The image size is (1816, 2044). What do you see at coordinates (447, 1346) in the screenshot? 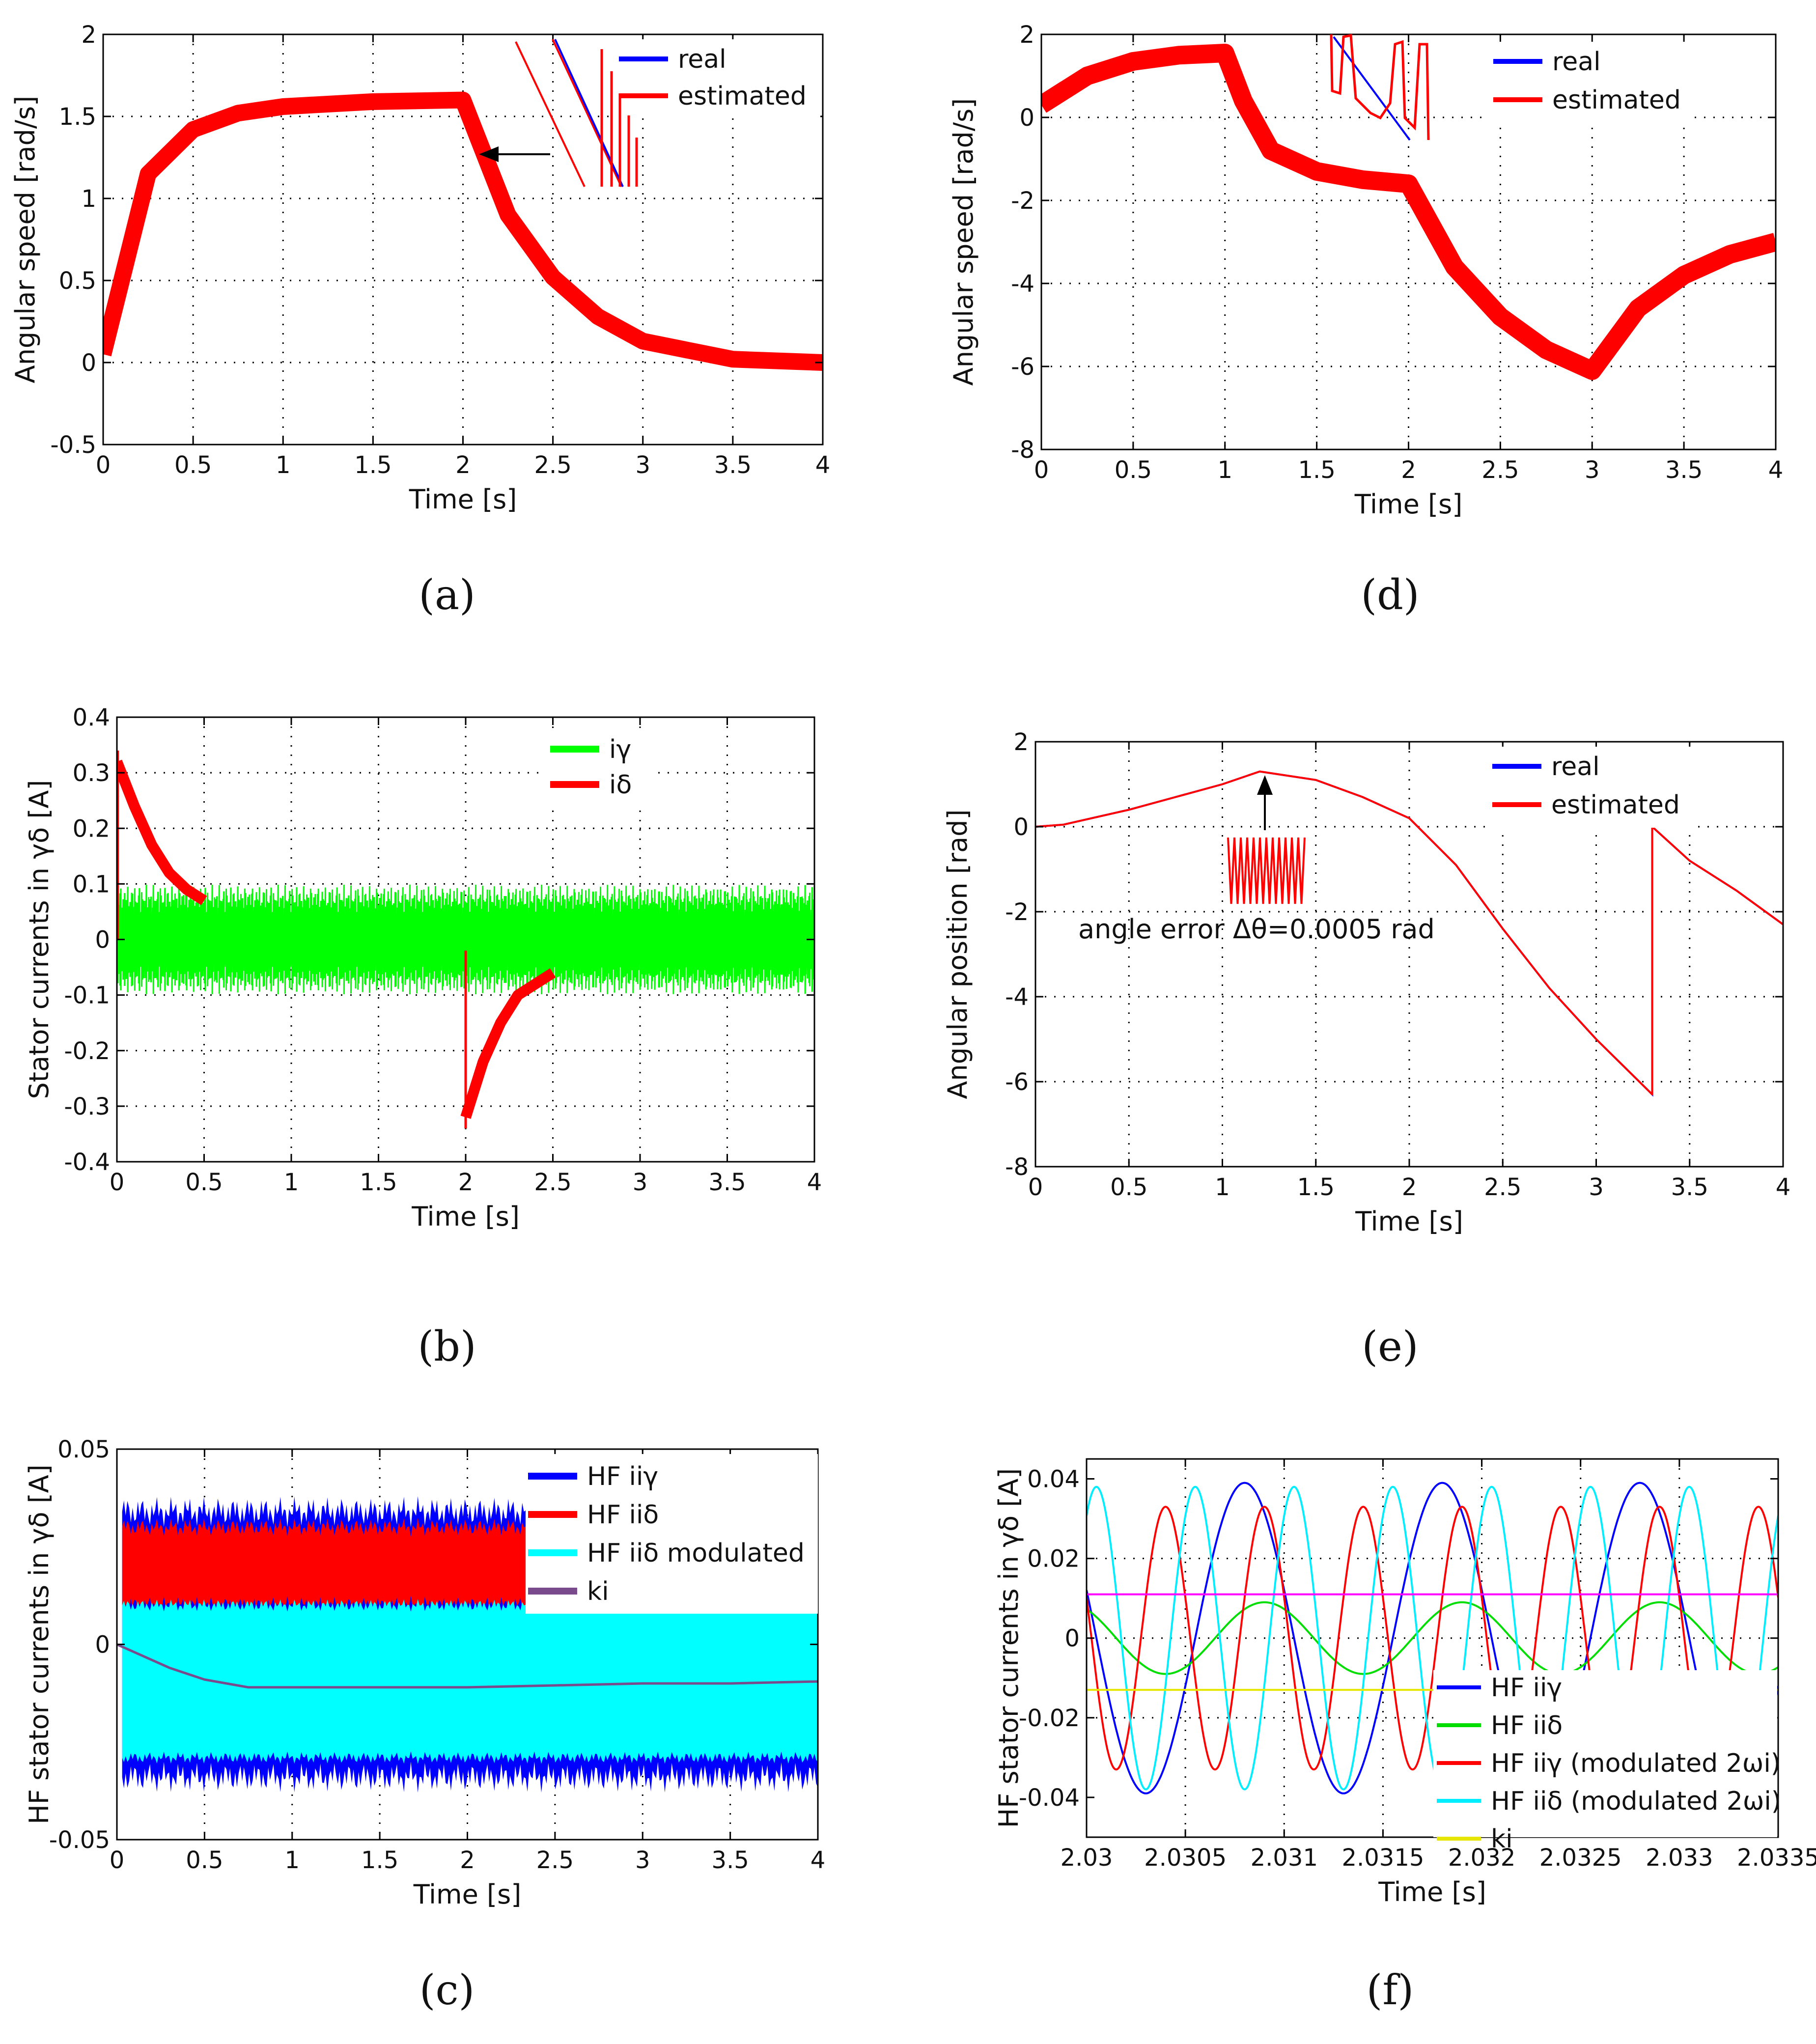
I see `panel-caption: (b)` at bounding box center [447, 1346].